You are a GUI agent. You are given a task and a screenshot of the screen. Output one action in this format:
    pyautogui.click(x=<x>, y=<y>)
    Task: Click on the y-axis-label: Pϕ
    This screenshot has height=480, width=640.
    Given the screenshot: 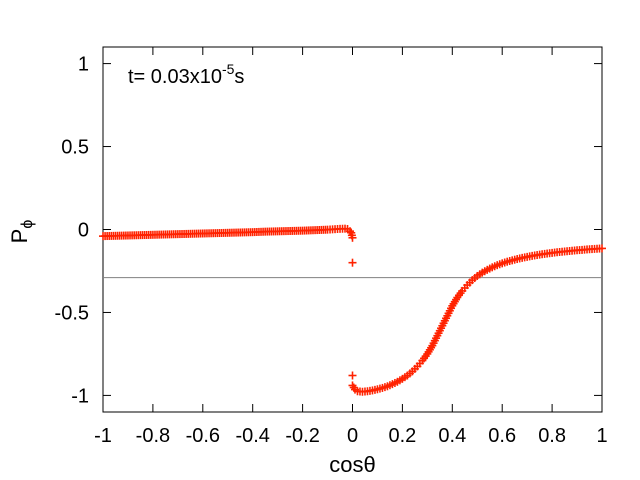 What is the action you would take?
    pyautogui.click(x=21, y=232)
    